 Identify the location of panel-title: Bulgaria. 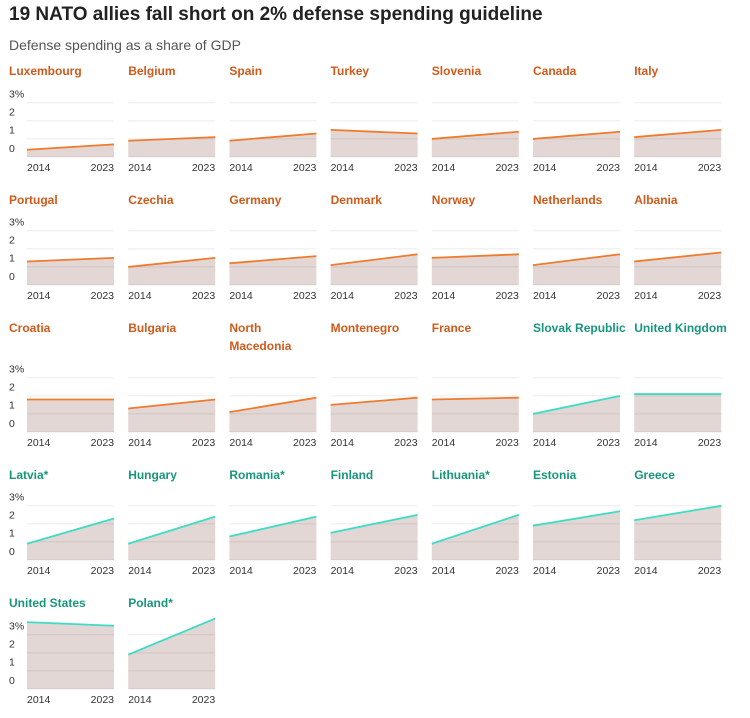
(152, 328).